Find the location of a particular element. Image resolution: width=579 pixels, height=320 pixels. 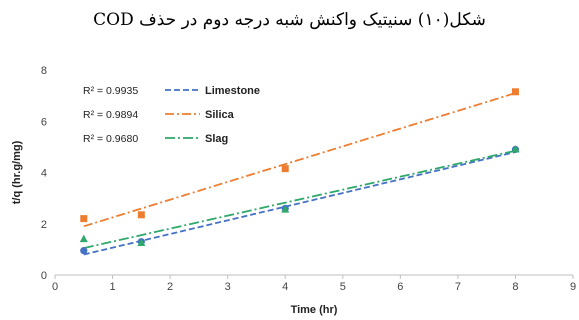

x-tick-label: 0 is located at coordinates (55, 287).